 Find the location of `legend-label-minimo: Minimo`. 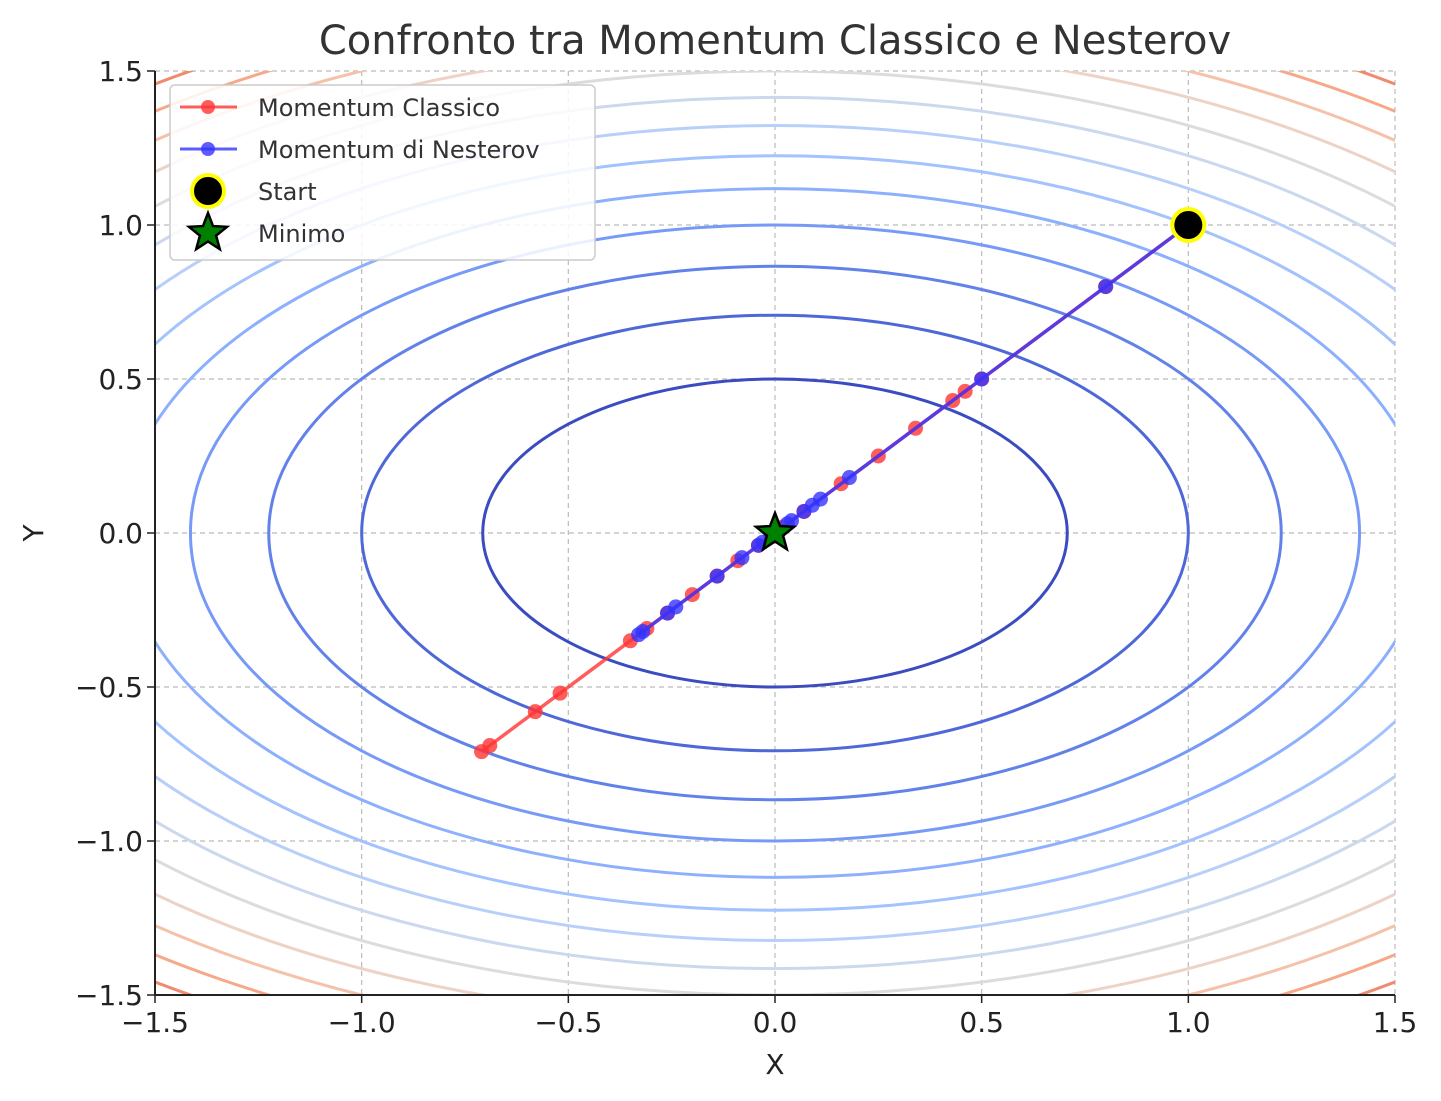

legend-label-minimo: Minimo is located at coordinates (301, 234).